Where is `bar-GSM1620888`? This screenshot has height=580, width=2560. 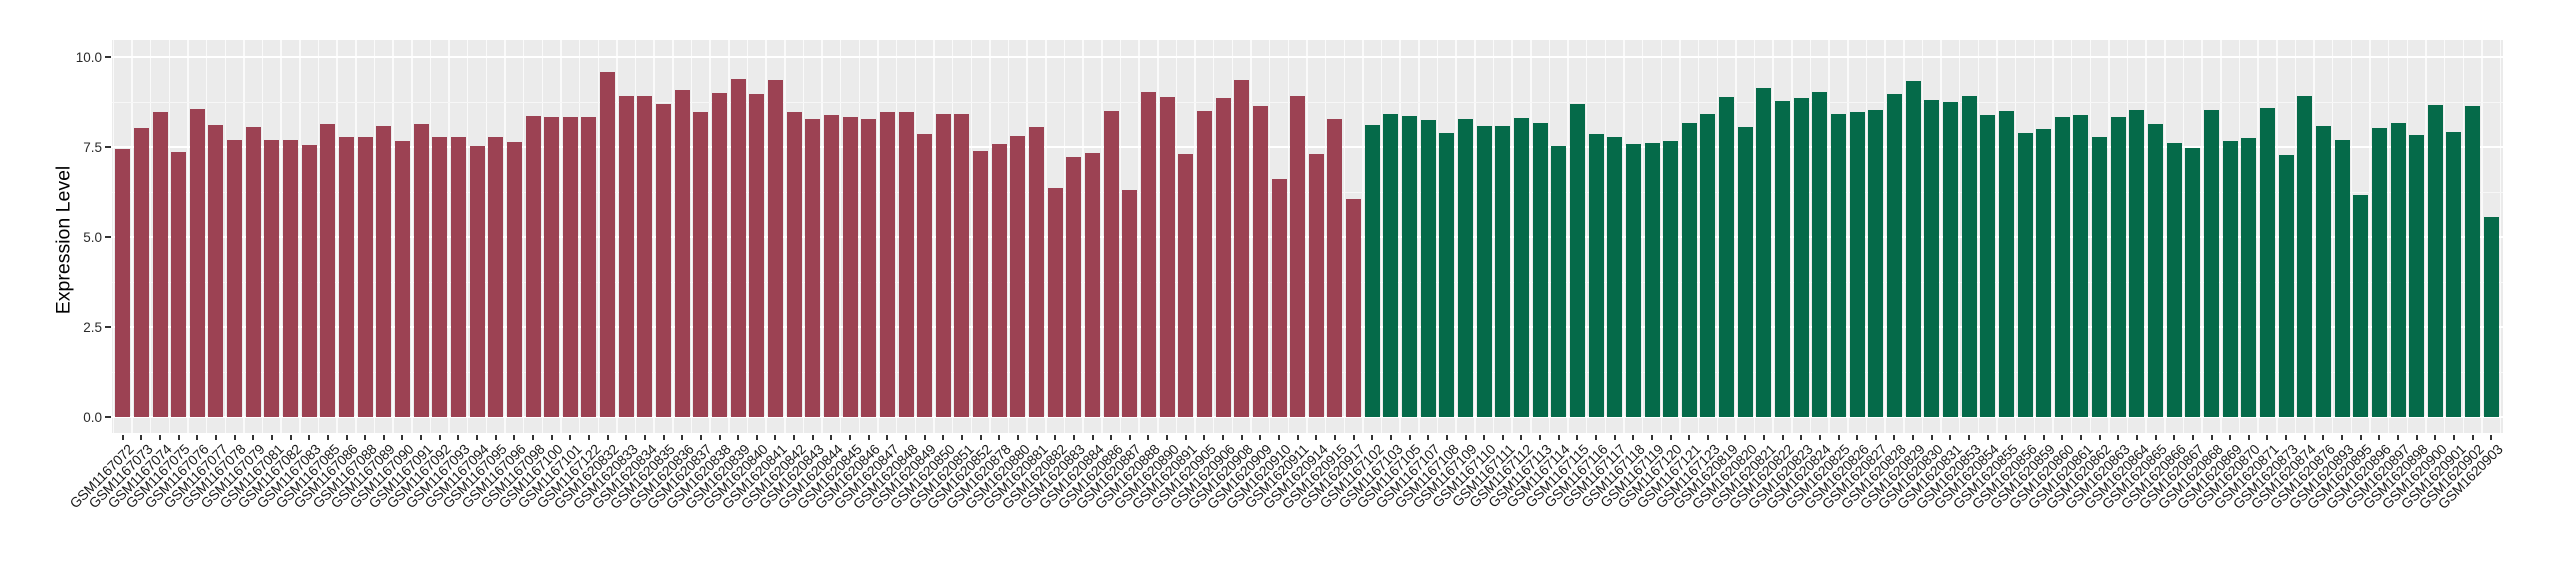 bar-GSM1620888 is located at coordinates (1148, 254).